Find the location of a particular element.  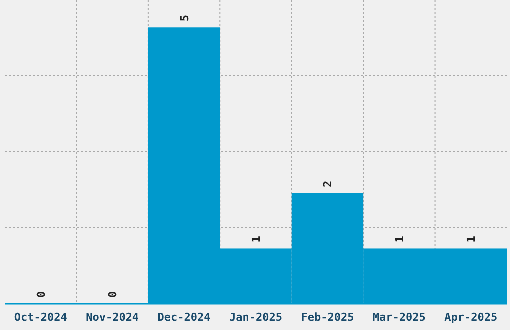

x-tick-label: Jan-2025 is located at coordinates (256, 317).